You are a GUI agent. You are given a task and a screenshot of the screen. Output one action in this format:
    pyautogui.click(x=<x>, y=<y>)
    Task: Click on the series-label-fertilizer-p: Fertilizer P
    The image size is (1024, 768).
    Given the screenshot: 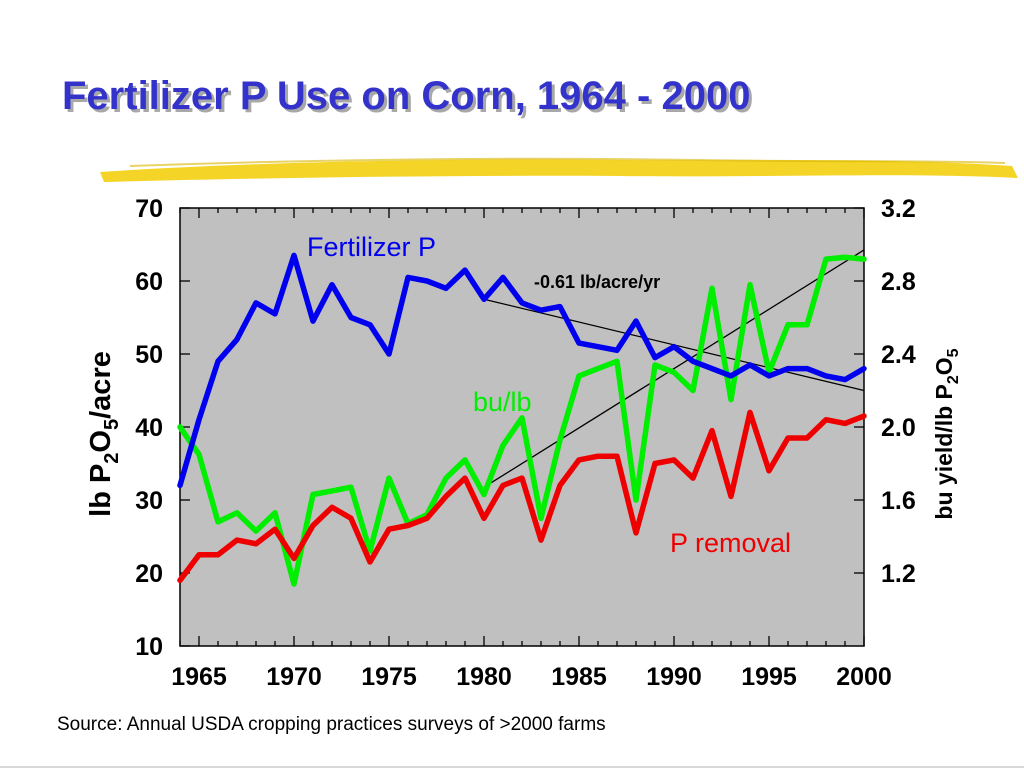 What is the action you would take?
    pyautogui.click(x=371, y=247)
    